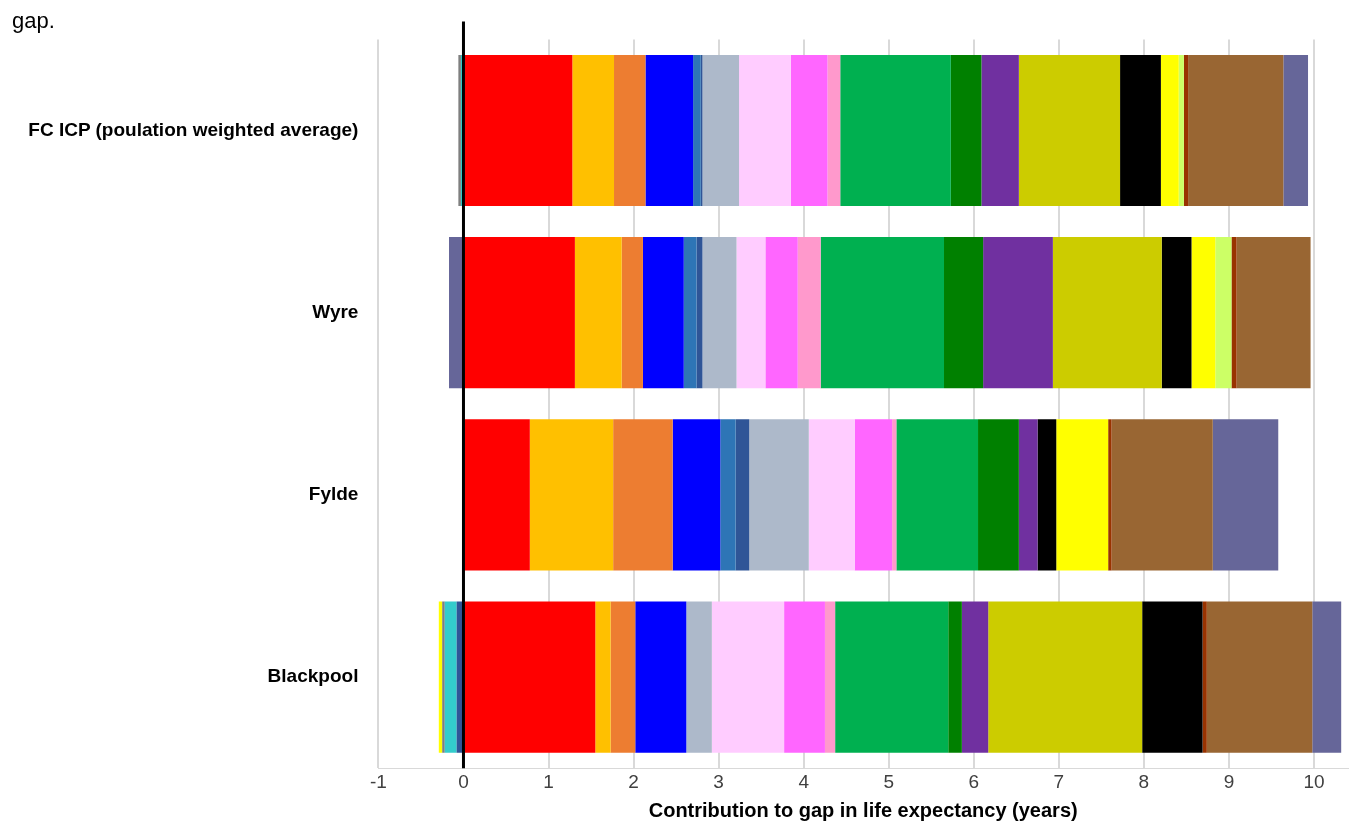 The height and width of the screenshot is (835, 1367). What do you see at coordinates (378, 781) in the screenshot?
I see `x-tick-label: -1` at bounding box center [378, 781].